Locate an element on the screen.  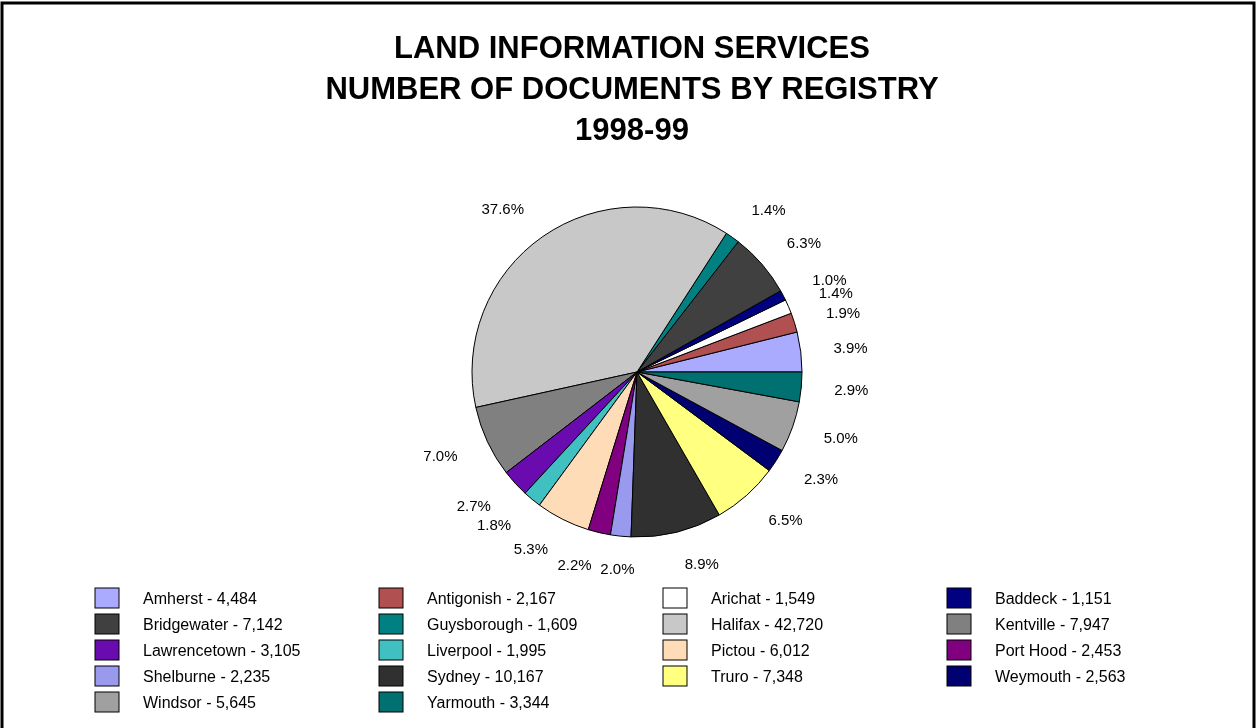
legend-label: Pictou - 6,012 is located at coordinates (760, 650).